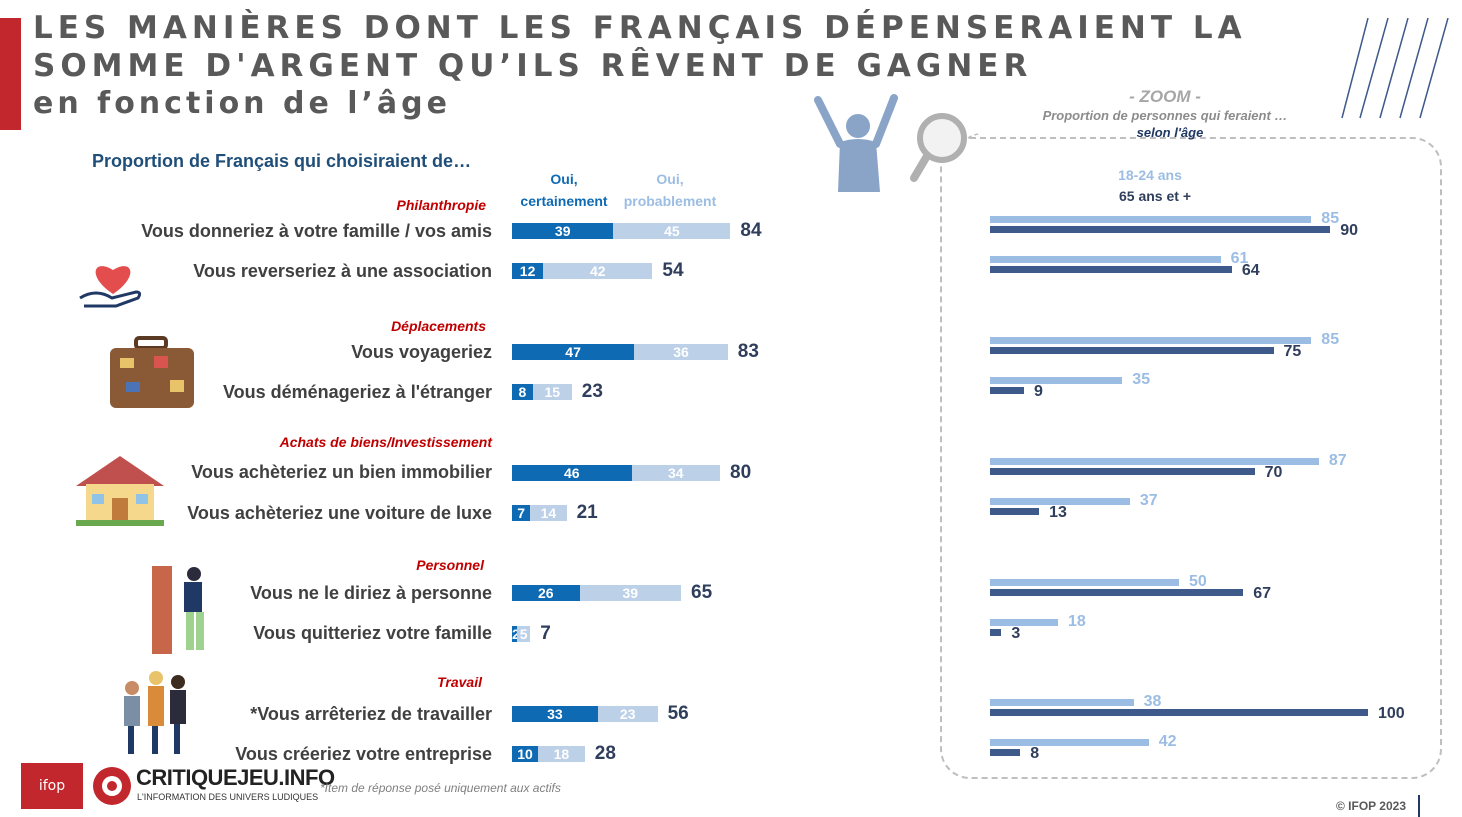 The height and width of the screenshot is (817, 1462). I want to click on bar-certain: 47, so click(573, 352).